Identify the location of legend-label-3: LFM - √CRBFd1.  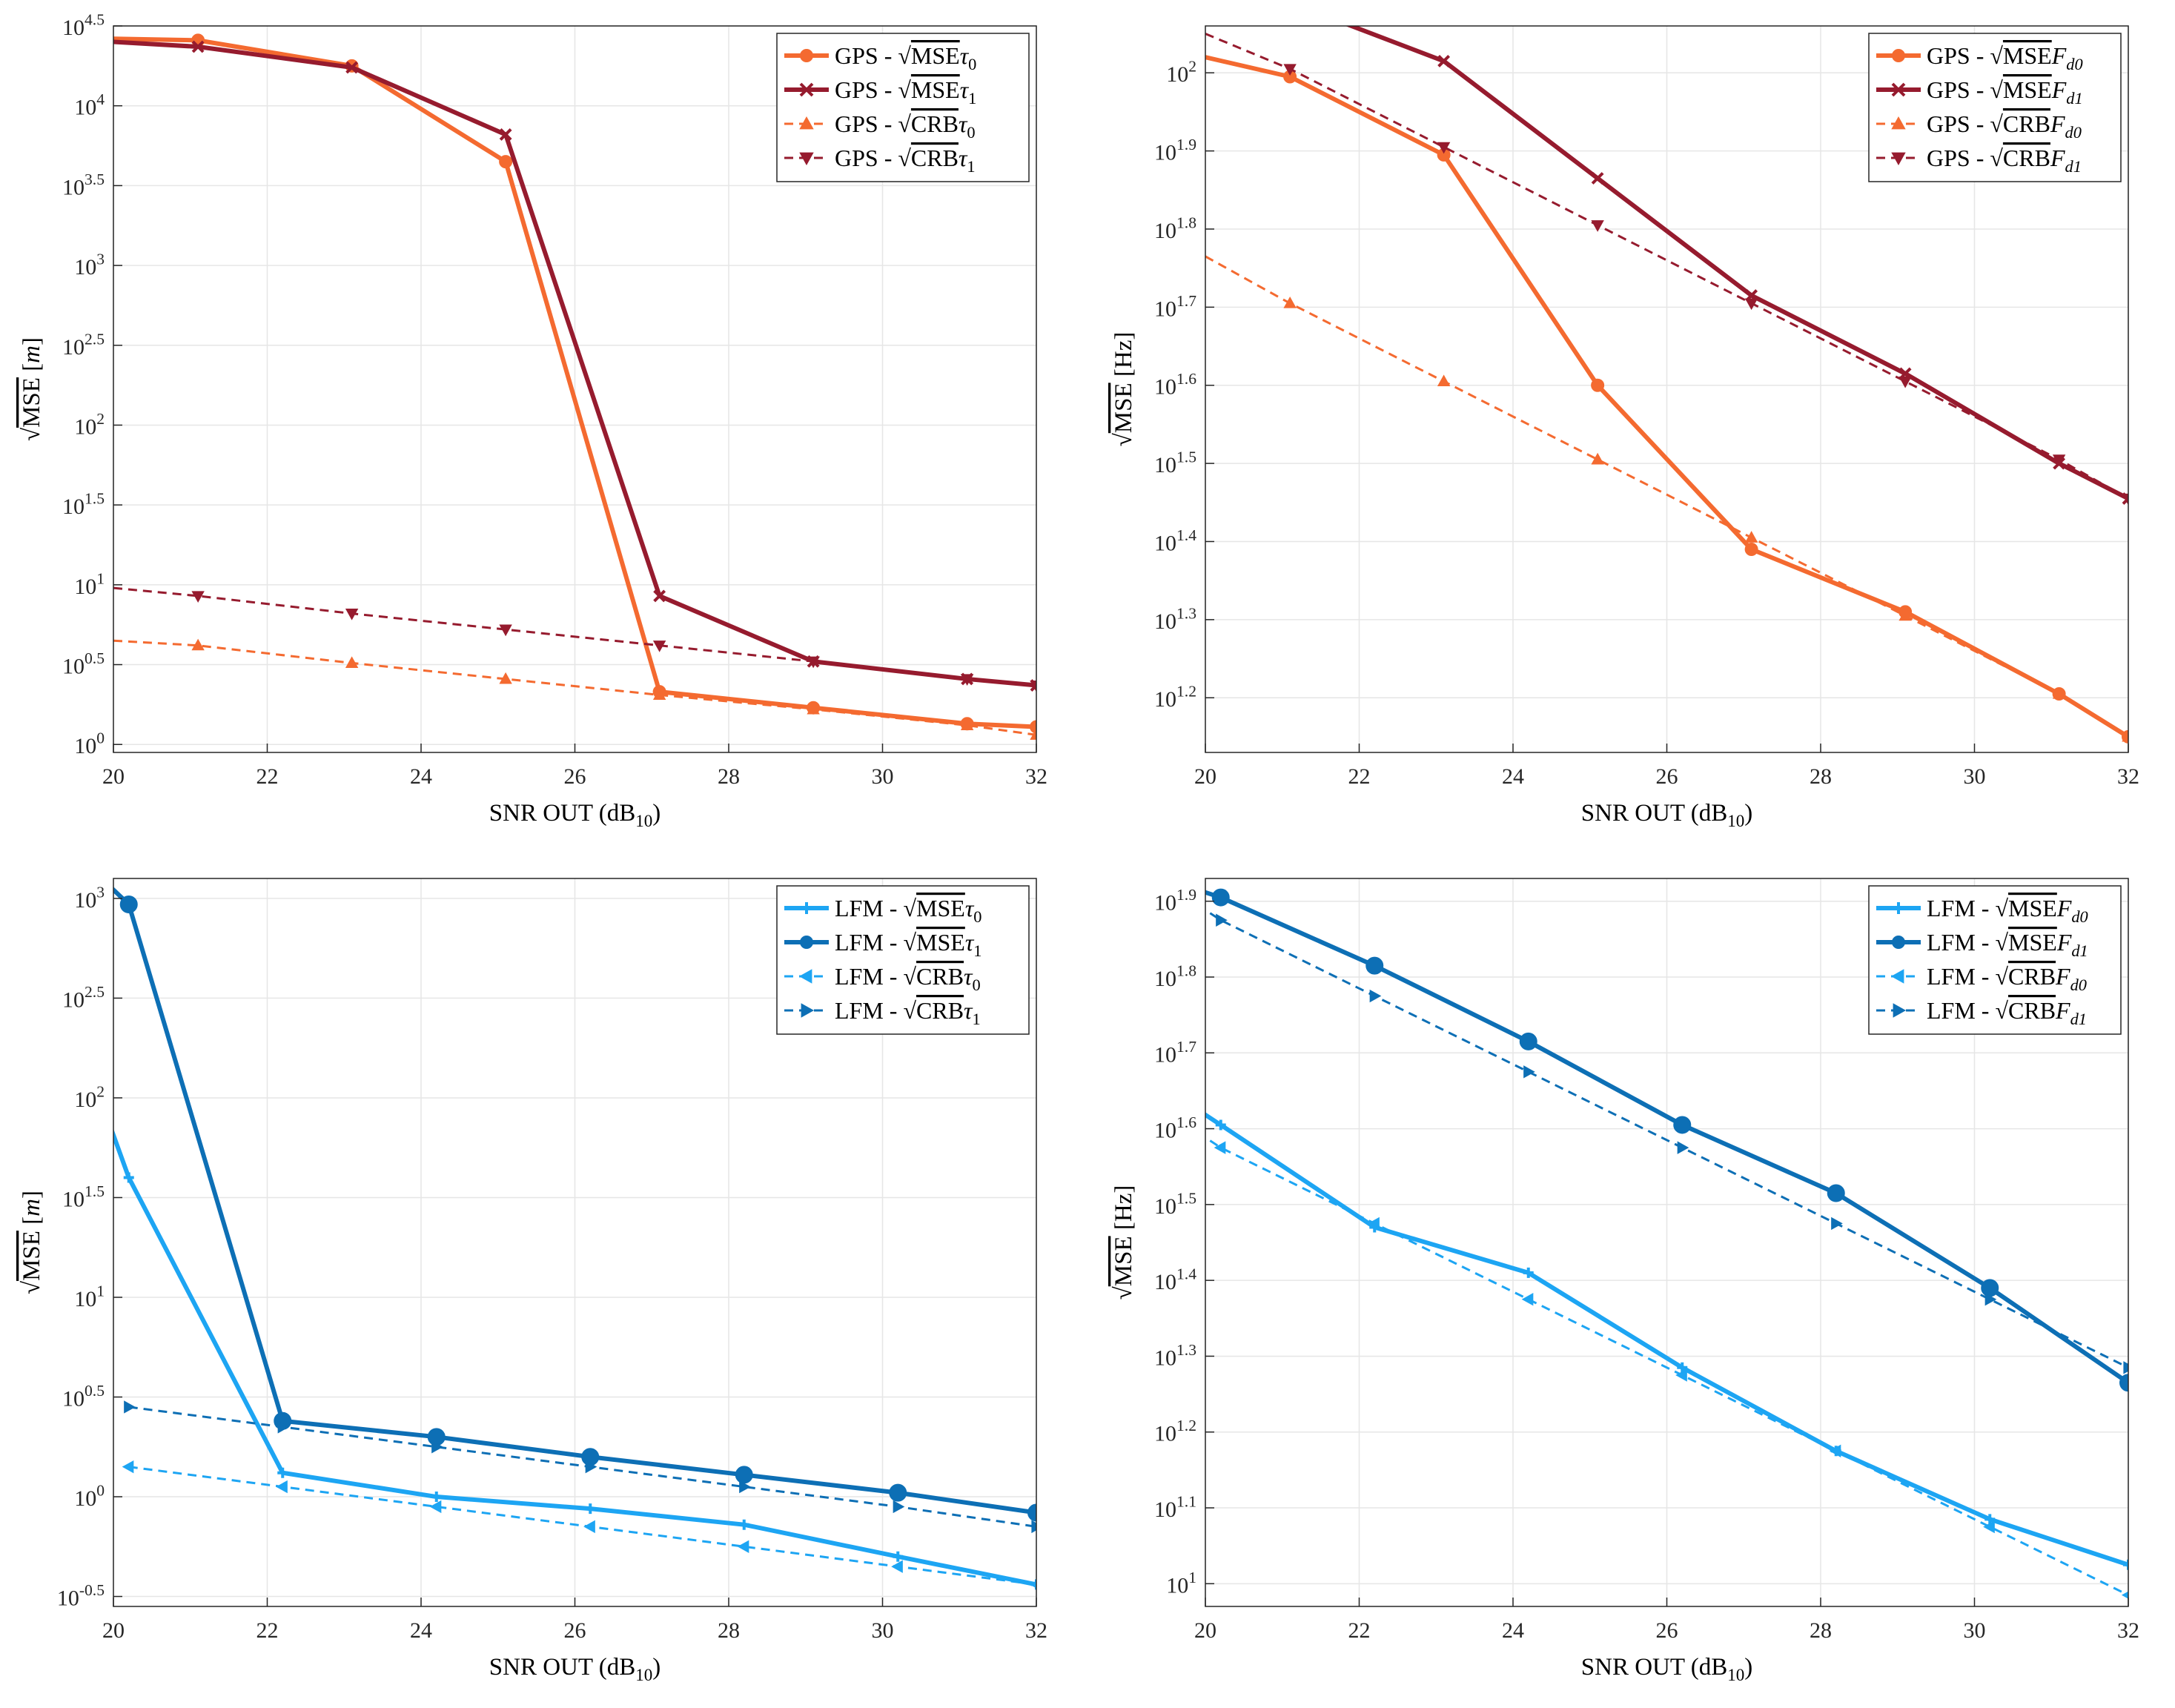
(2007, 1012).